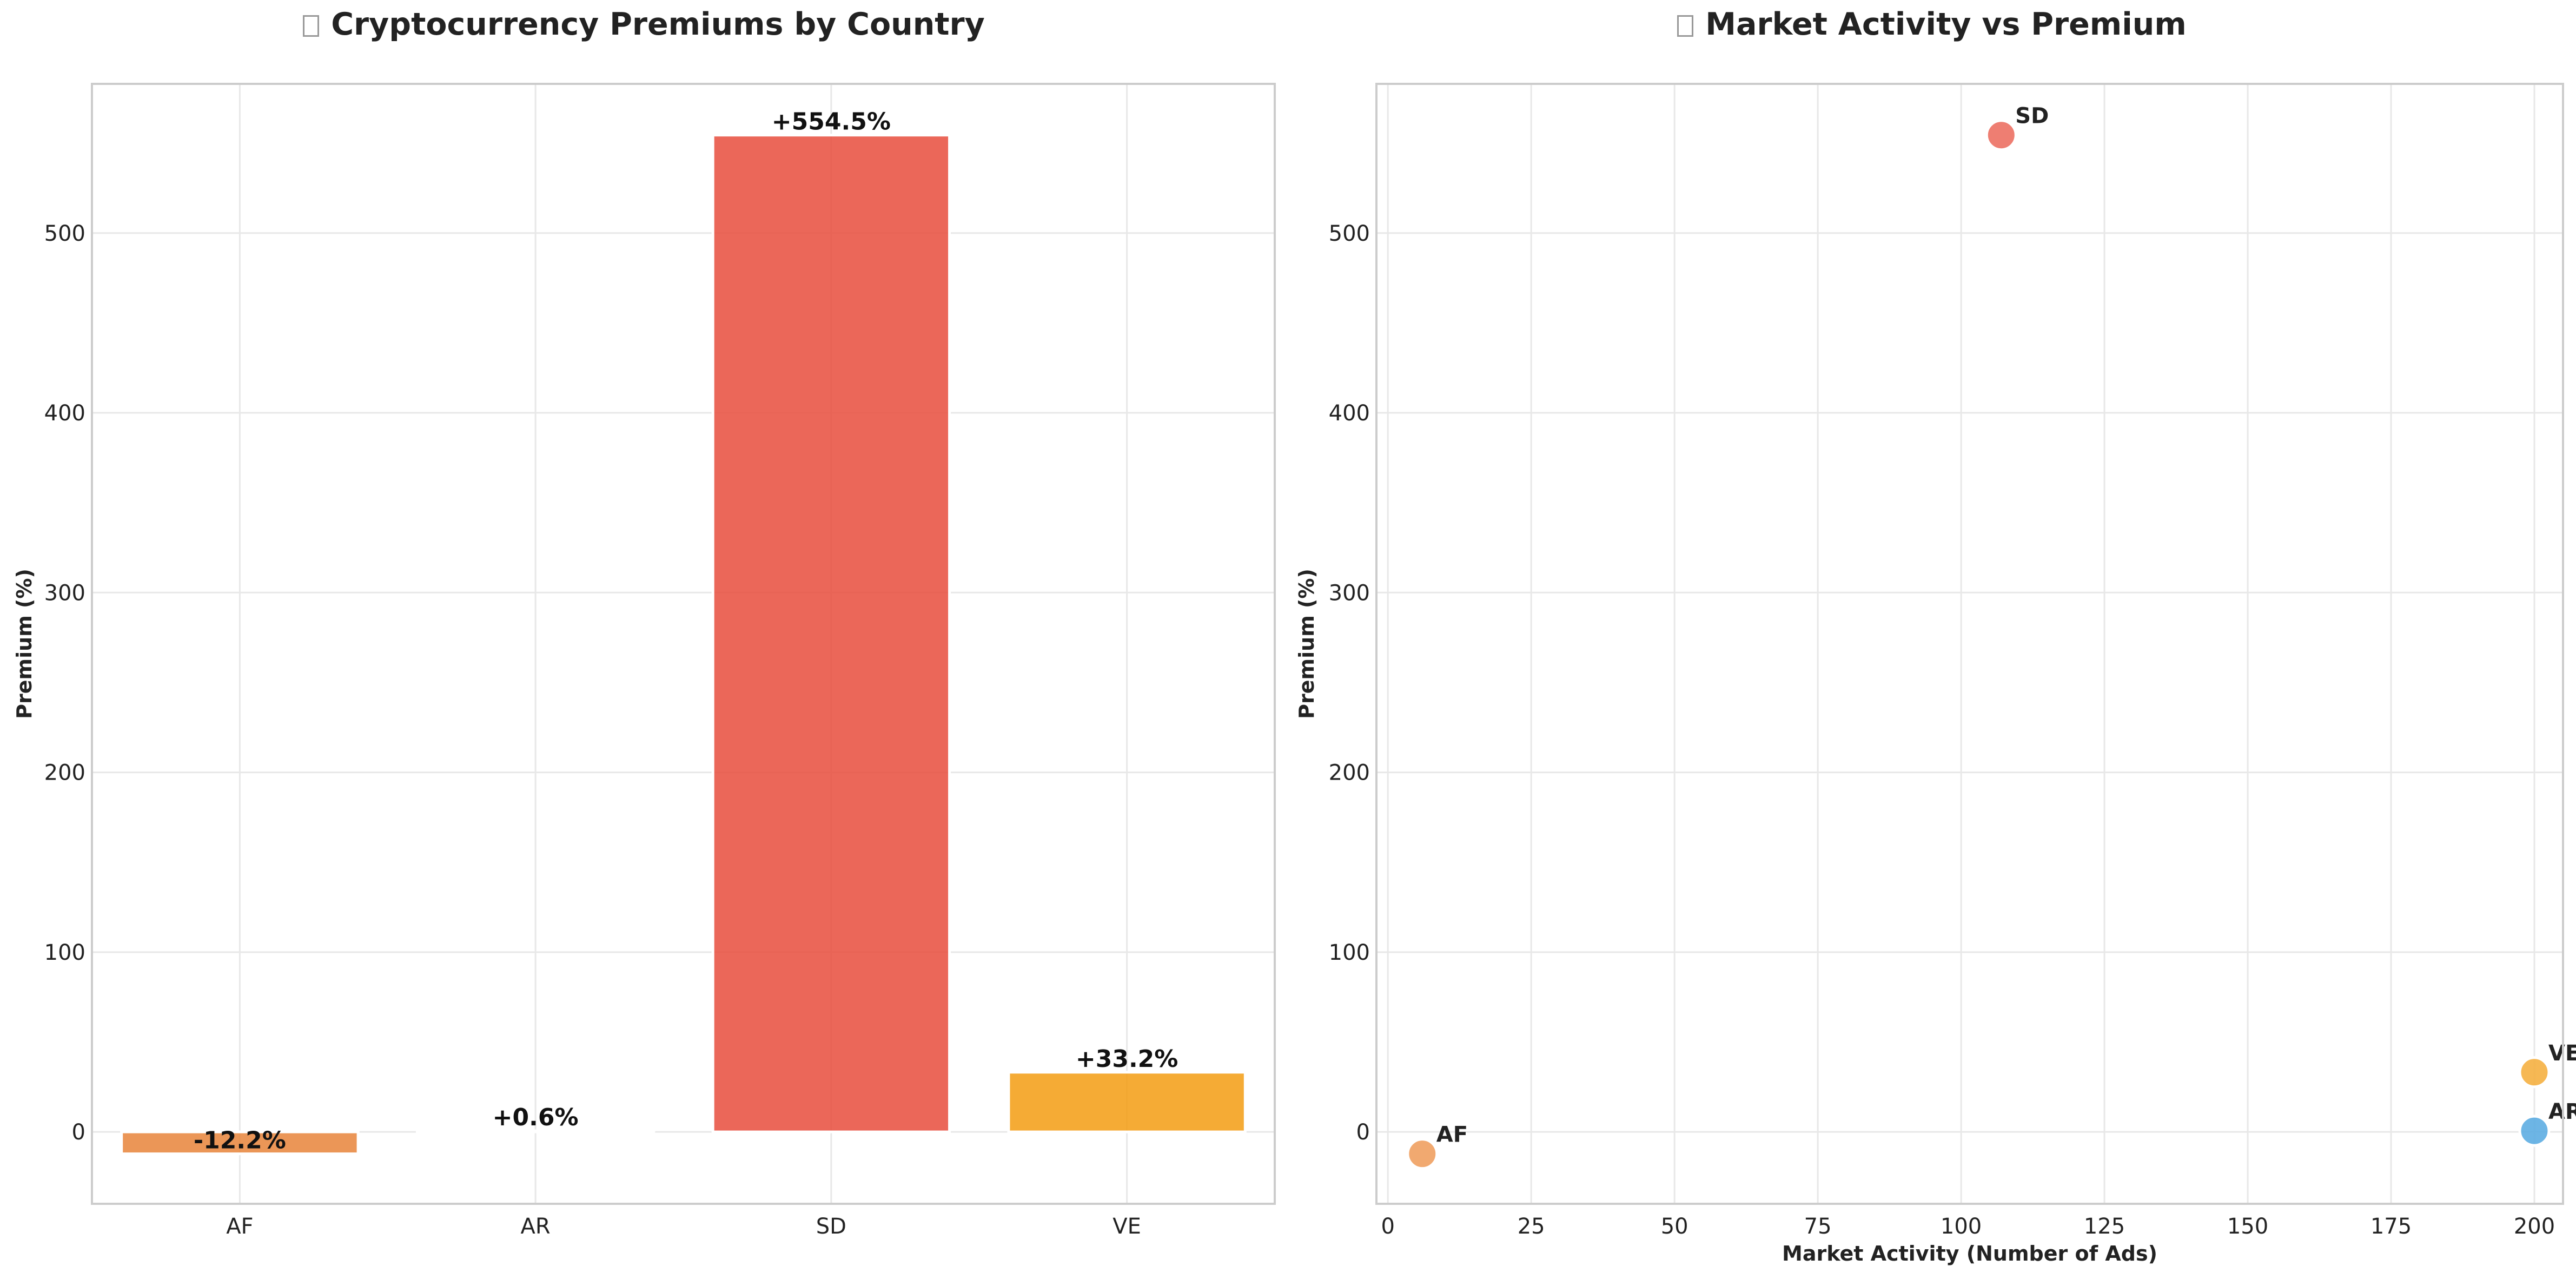 The width and height of the screenshot is (2576, 1279). I want to click on data-label: +33.2%, so click(1127, 1059).